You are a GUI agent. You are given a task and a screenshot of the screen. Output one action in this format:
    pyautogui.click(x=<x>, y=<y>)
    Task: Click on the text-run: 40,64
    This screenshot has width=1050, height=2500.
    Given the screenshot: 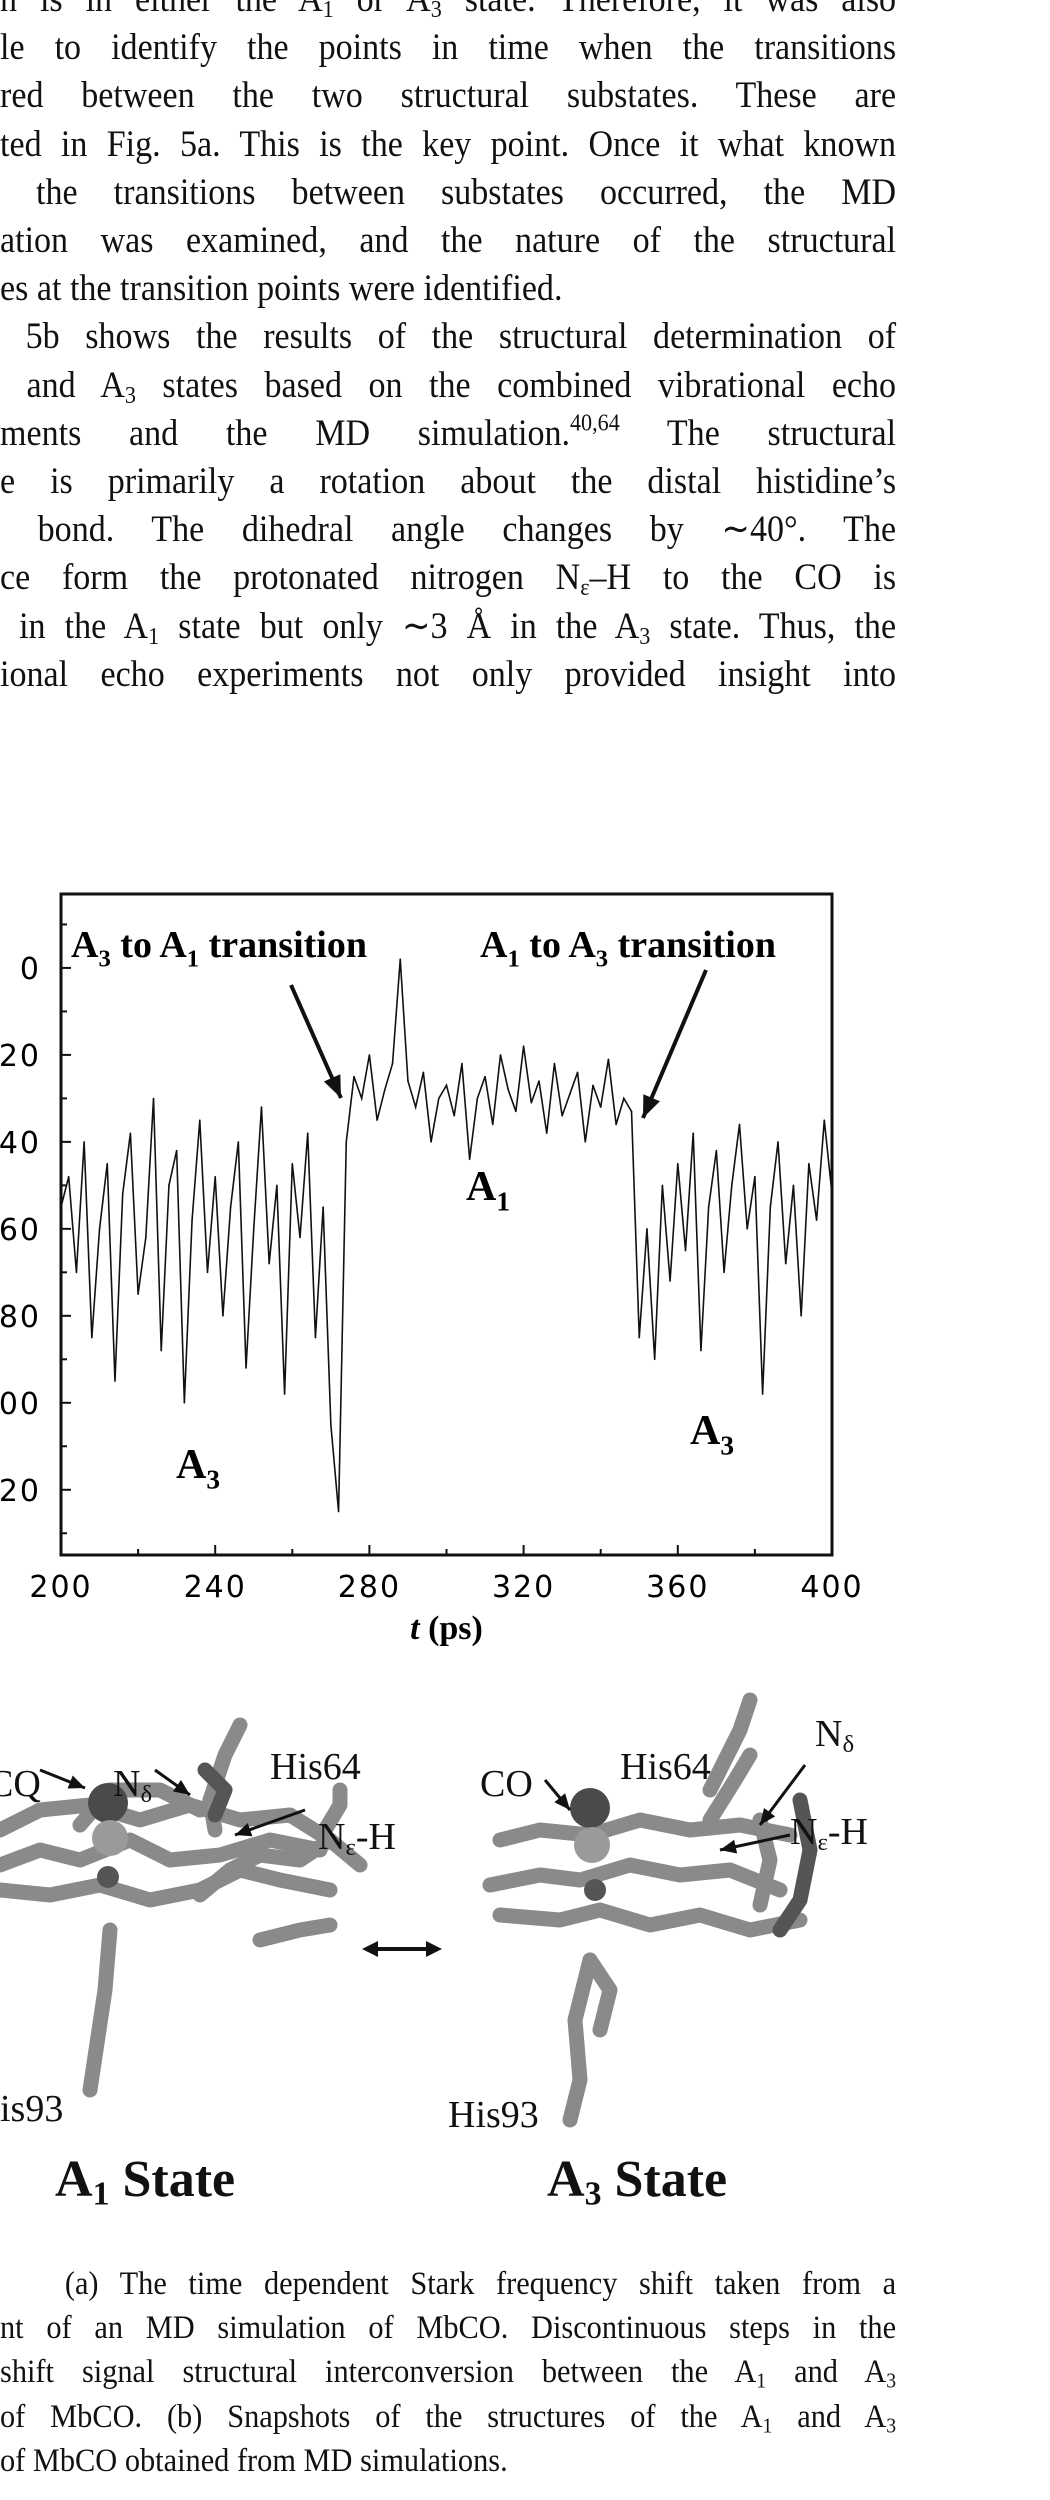 What is the action you would take?
    pyautogui.click(x=594, y=423)
    